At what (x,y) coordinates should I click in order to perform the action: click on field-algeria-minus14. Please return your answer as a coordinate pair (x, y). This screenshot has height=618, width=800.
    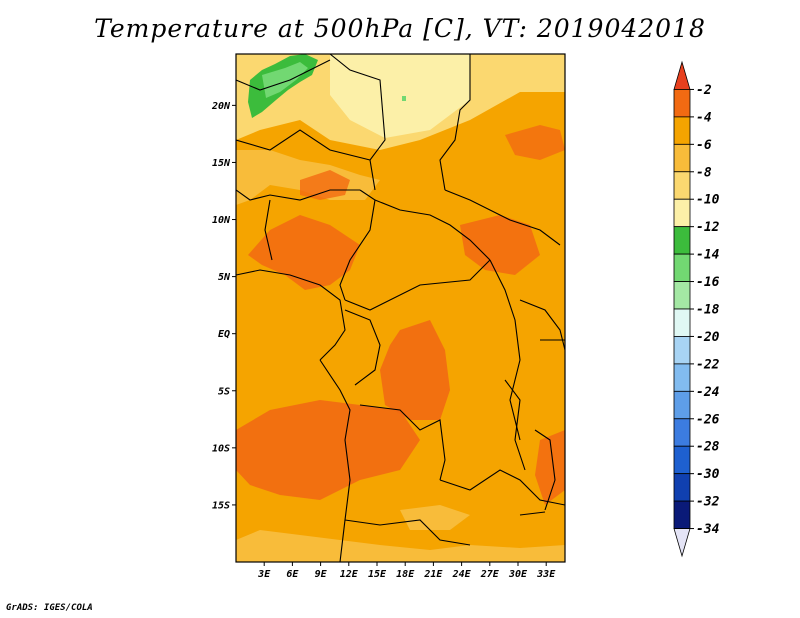
    Looking at the image, I should click on (285, 80).